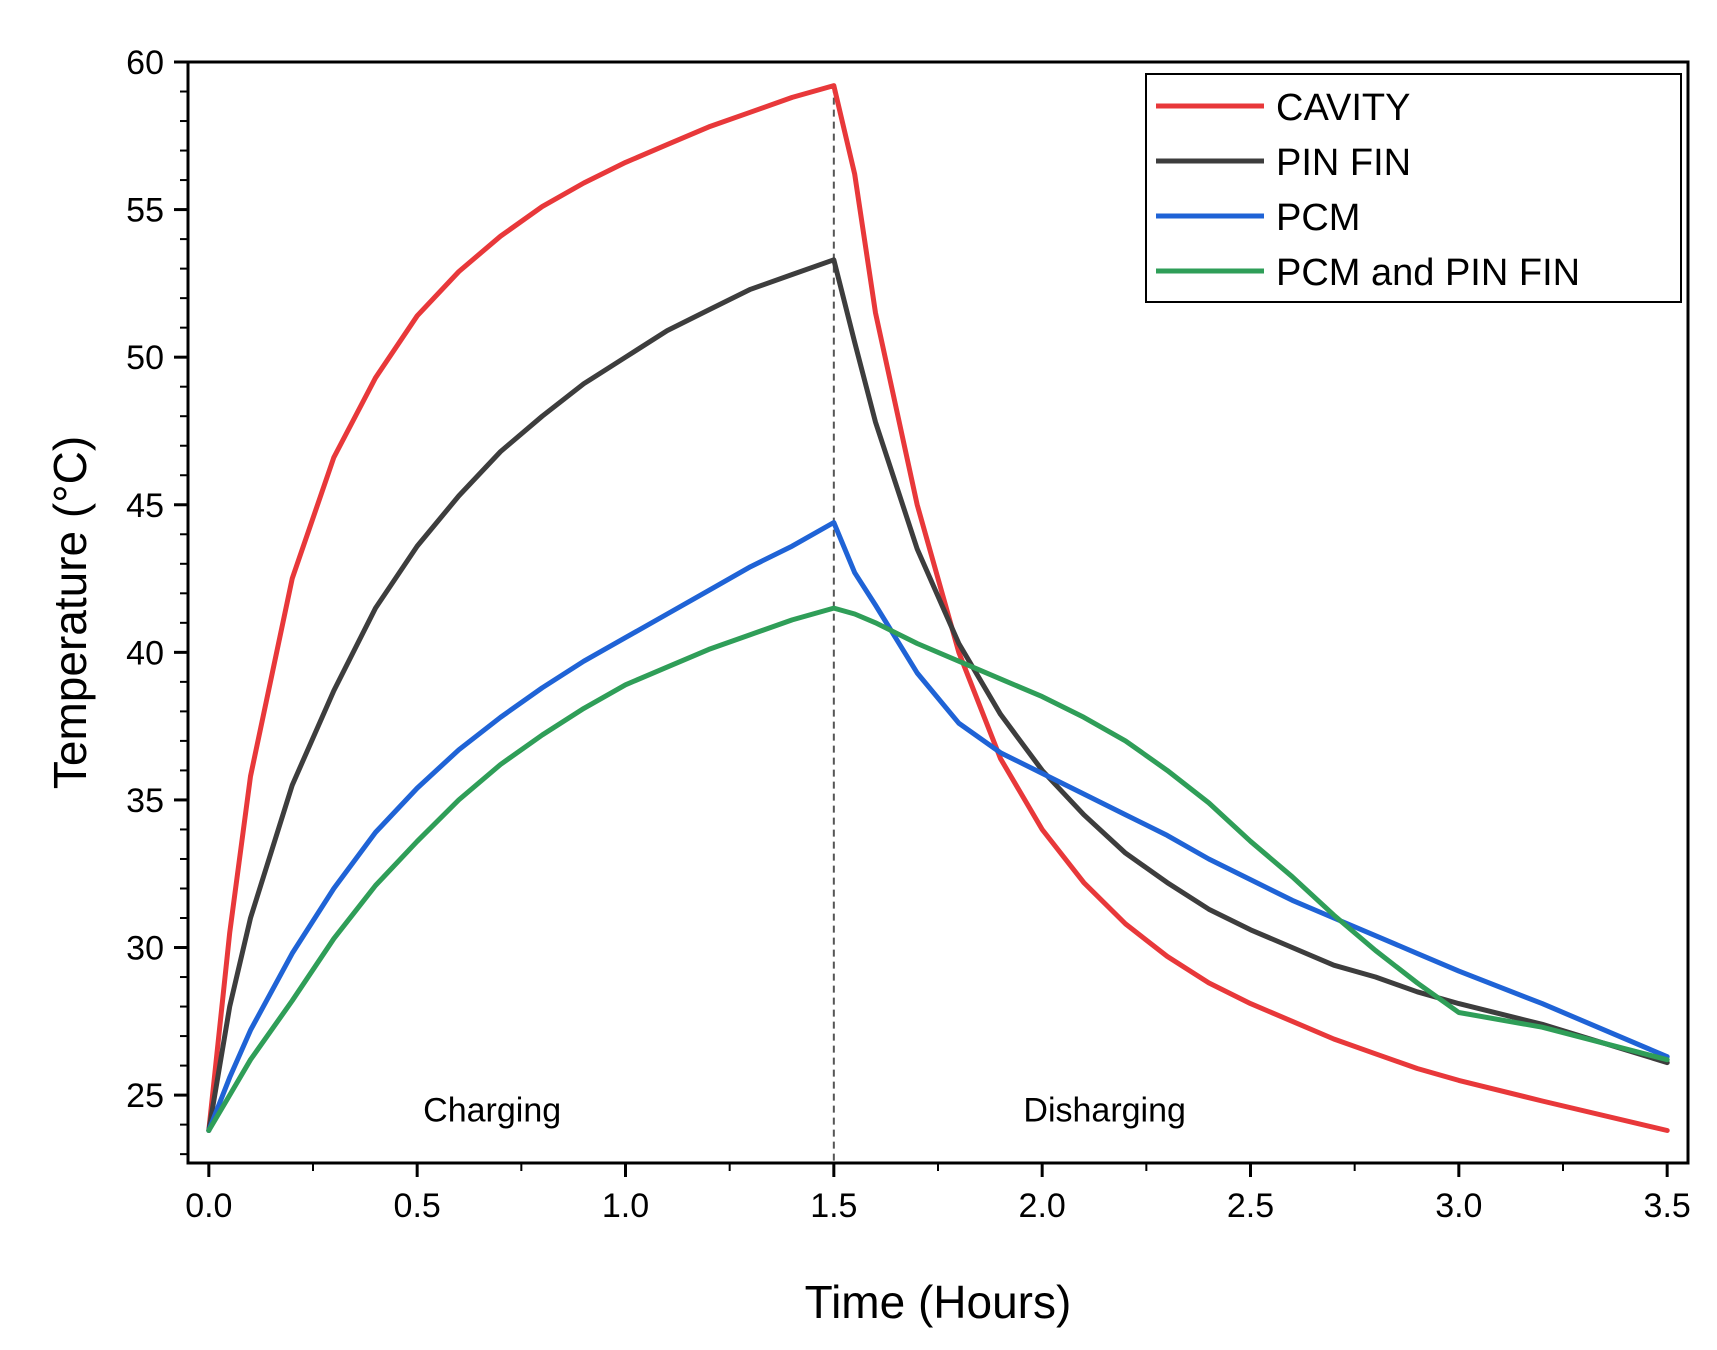 The height and width of the screenshot is (1350, 1717). What do you see at coordinates (145, 1096) in the screenshot?
I see `y-tick-label: 25` at bounding box center [145, 1096].